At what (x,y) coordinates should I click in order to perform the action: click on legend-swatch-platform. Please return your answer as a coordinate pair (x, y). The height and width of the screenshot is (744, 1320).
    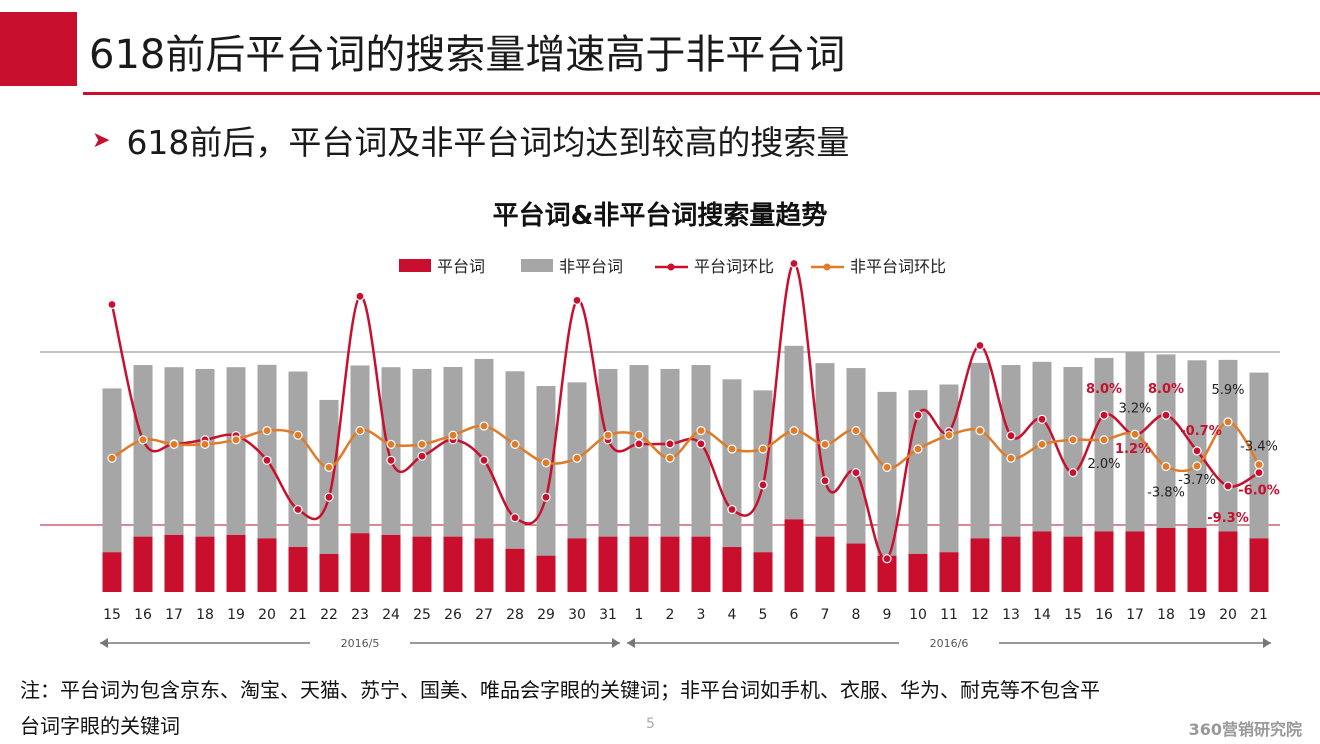
    Looking at the image, I should click on (415, 265).